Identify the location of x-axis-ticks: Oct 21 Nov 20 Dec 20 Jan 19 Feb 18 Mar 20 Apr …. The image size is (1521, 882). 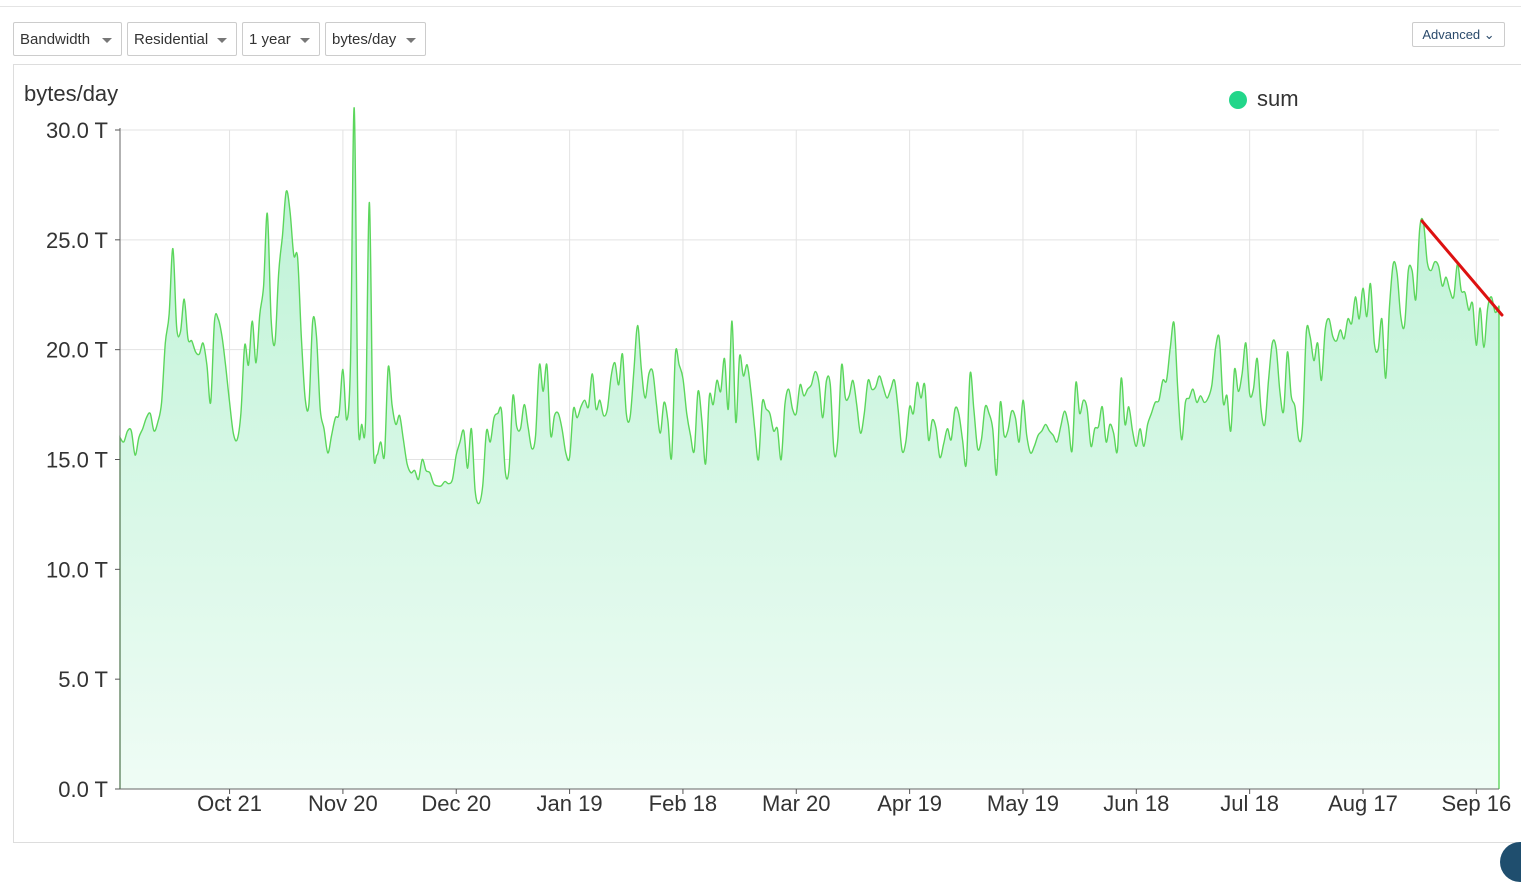
(854, 802).